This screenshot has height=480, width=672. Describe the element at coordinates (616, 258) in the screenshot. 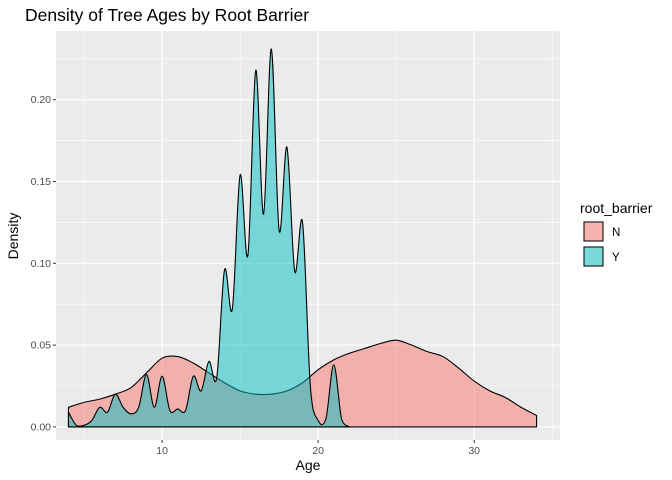

I see `legend-label-Y: Y` at that location.